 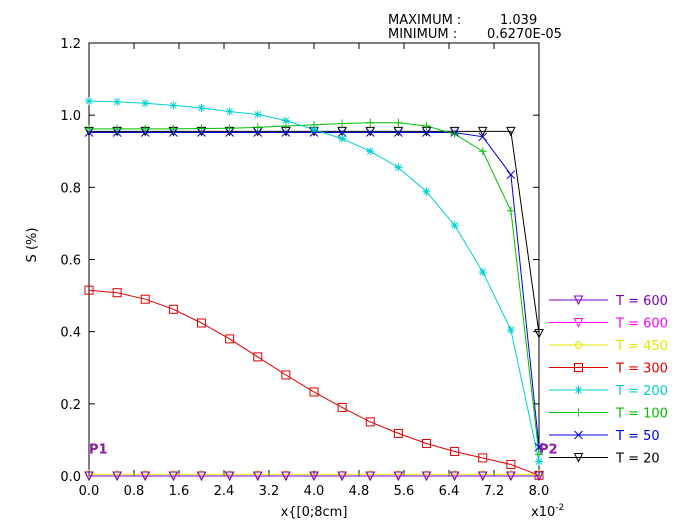 What do you see at coordinates (404, 491) in the screenshot?
I see `x-tick-label: 5.6` at bounding box center [404, 491].